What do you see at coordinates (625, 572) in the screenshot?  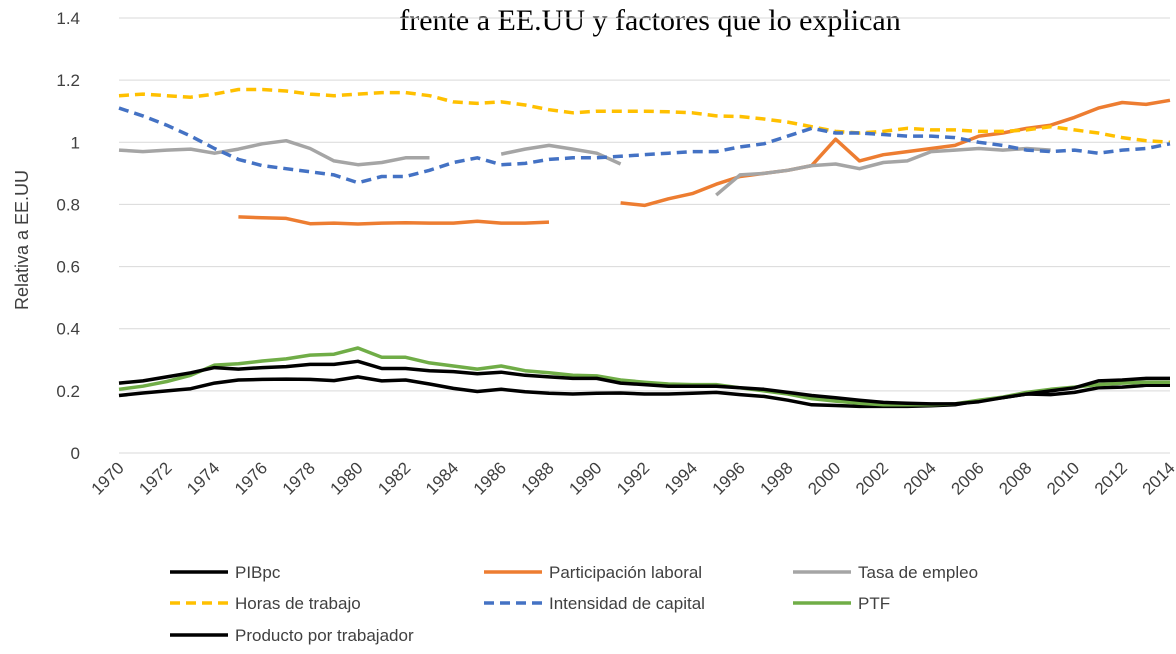 I see `legend-label: Participación laboral` at bounding box center [625, 572].